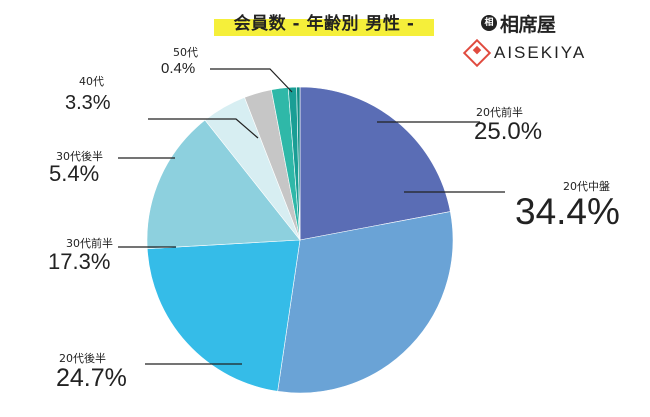 The height and width of the screenshot is (417, 650). What do you see at coordinates (540, 52) in the screenshot?
I see `brand-logo-en-text: AISEKIYA` at bounding box center [540, 52].